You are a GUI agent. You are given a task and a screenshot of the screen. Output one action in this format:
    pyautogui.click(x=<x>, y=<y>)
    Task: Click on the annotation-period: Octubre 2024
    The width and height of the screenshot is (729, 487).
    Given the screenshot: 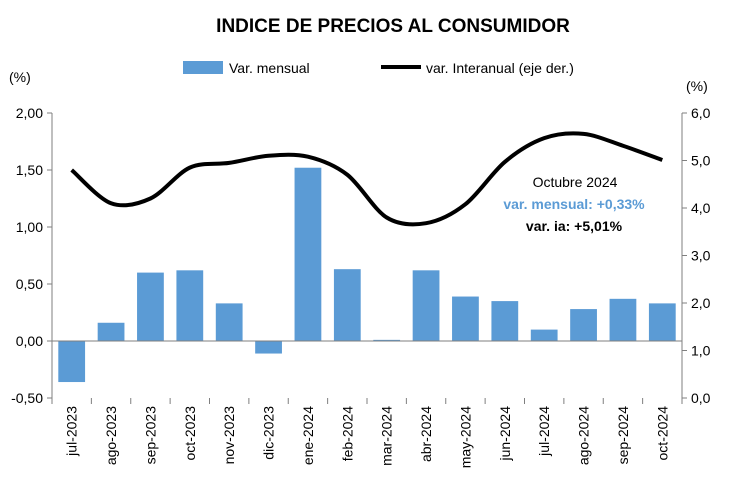 What is the action you would take?
    pyautogui.click(x=575, y=182)
    